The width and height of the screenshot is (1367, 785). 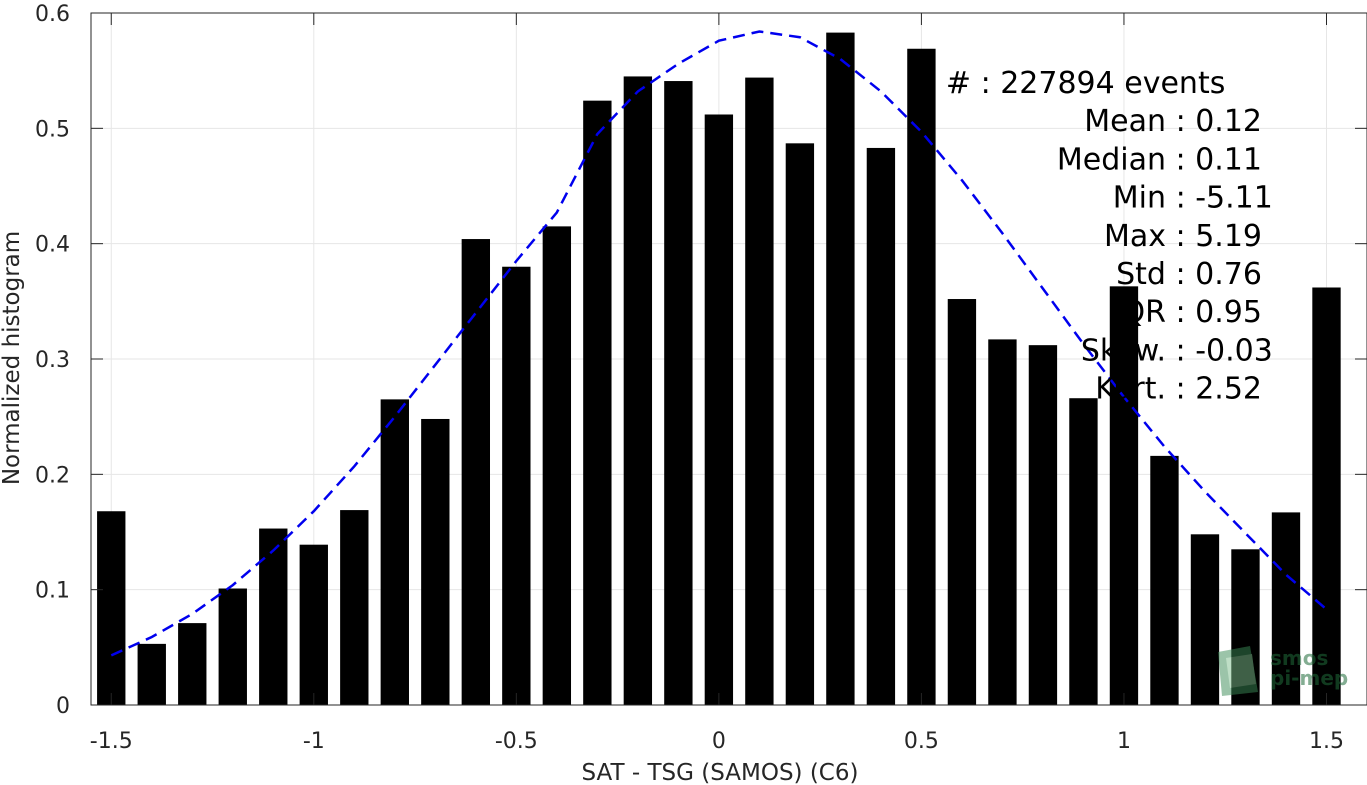 What do you see at coordinates (1183, 236) in the screenshot?
I see `stats-line: Max : 5.19` at bounding box center [1183, 236].